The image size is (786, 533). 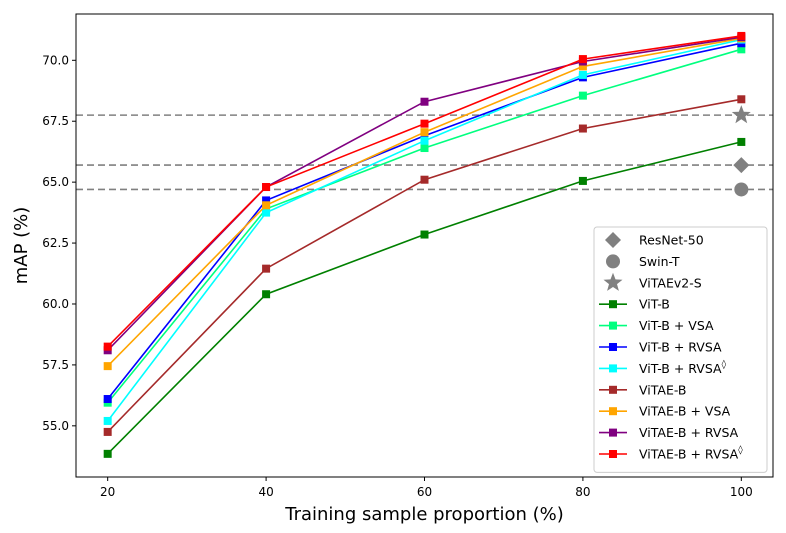 What do you see at coordinates (55, 182) in the screenshot?
I see `y-tick-label: 65.0` at bounding box center [55, 182].